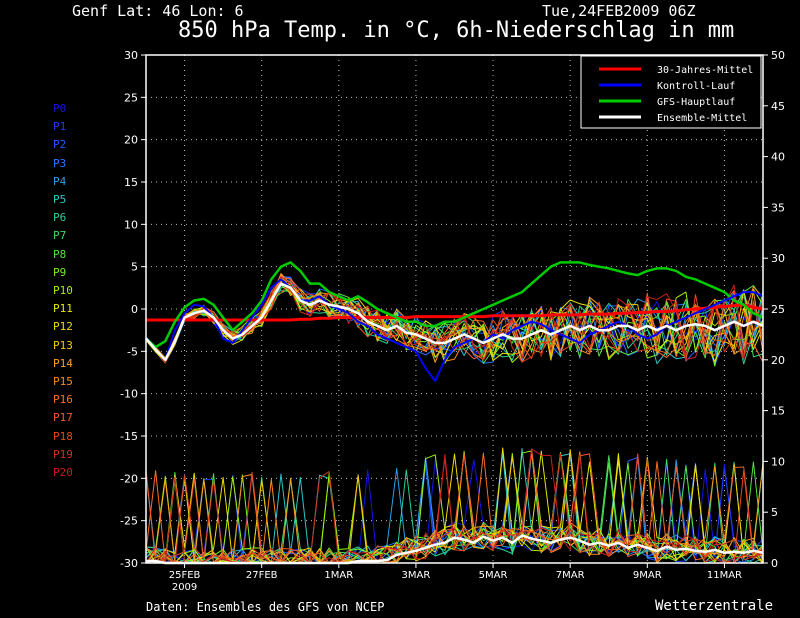 The height and width of the screenshot is (618, 800). I want to click on location-label: Genf Lat: 46 Lon: 6, so click(158, 11).